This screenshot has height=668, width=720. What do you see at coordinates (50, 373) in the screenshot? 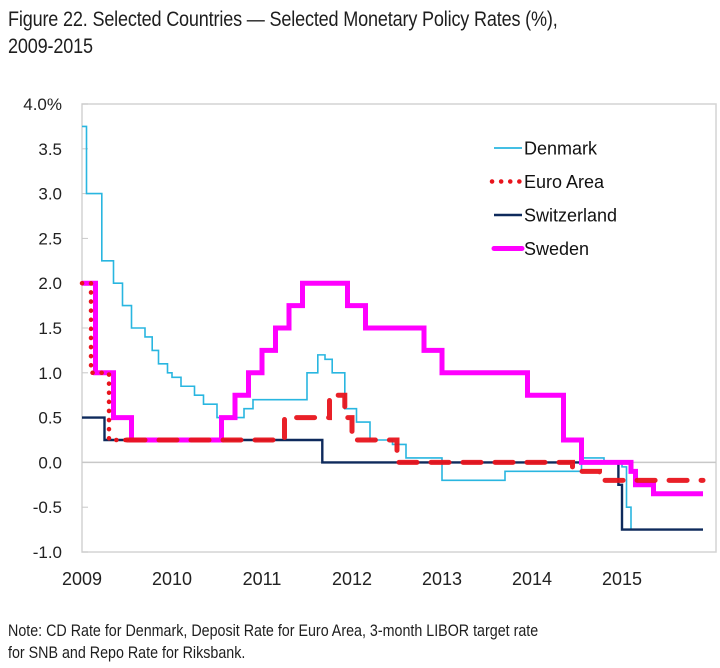
I see `y-tick-label: 1.0` at bounding box center [50, 373].